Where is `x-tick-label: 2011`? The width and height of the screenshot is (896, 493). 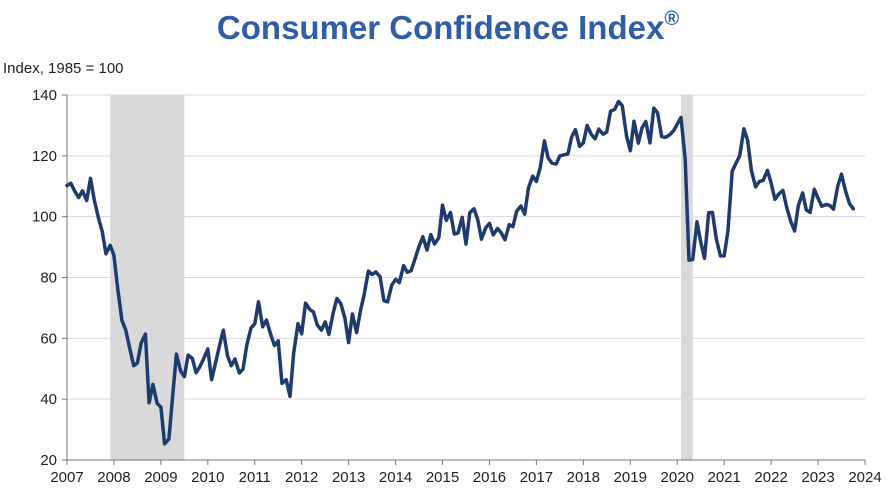
x-tick-label: 2011 is located at coordinates (255, 477).